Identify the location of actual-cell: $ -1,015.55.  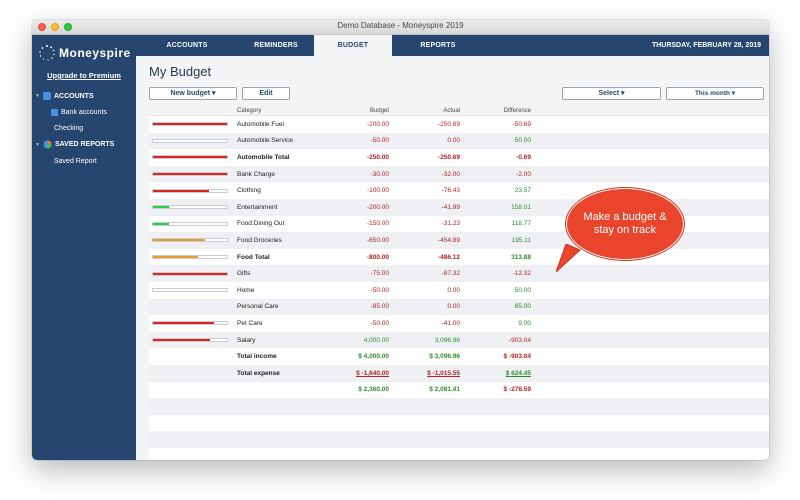
(443, 373).